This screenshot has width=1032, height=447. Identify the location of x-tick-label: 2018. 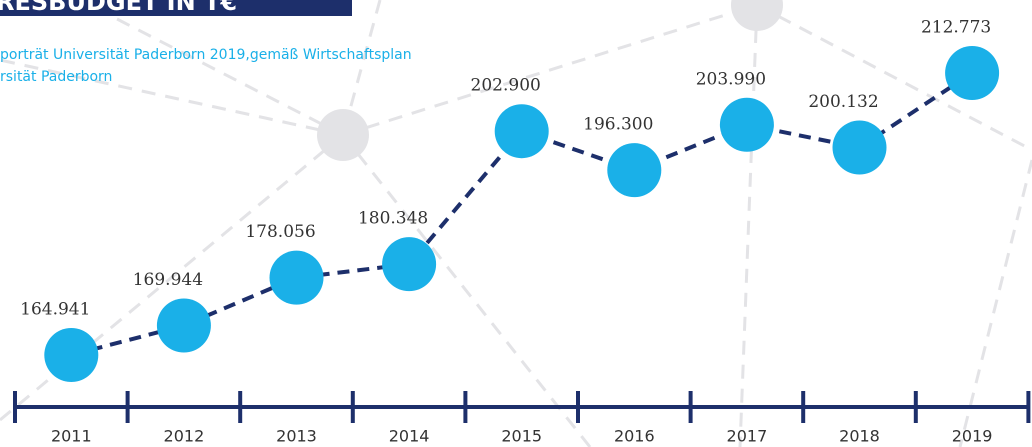
(859, 436).